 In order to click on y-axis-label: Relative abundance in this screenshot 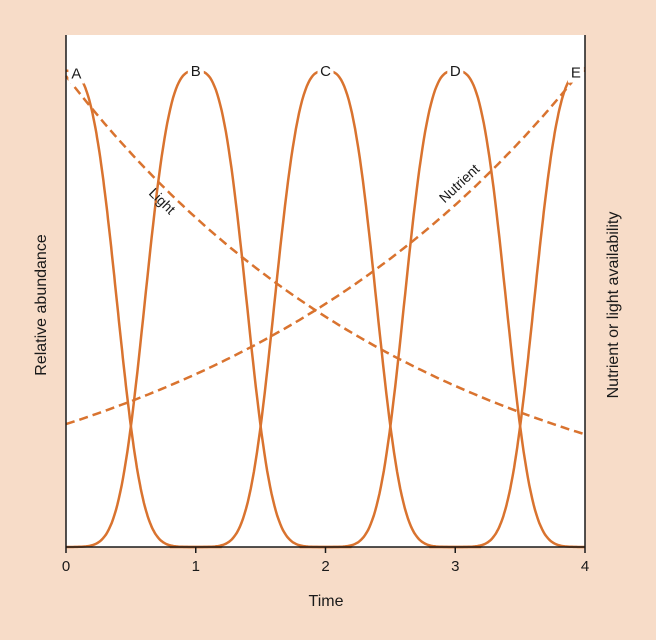, I will do `click(41, 305)`.